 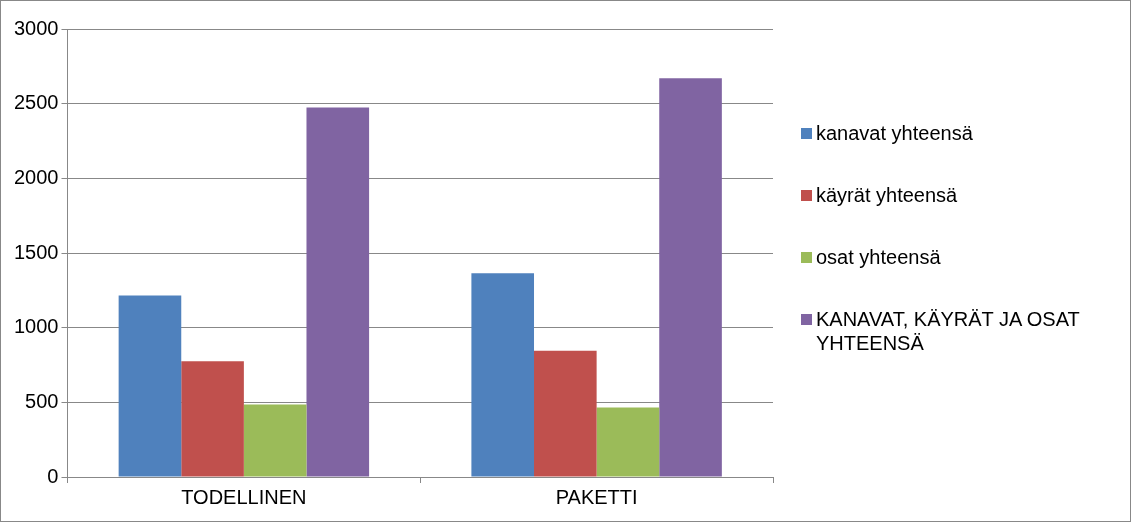 What do you see at coordinates (36, 102) in the screenshot?
I see `y-tick-label: 2500` at bounding box center [36, 102].